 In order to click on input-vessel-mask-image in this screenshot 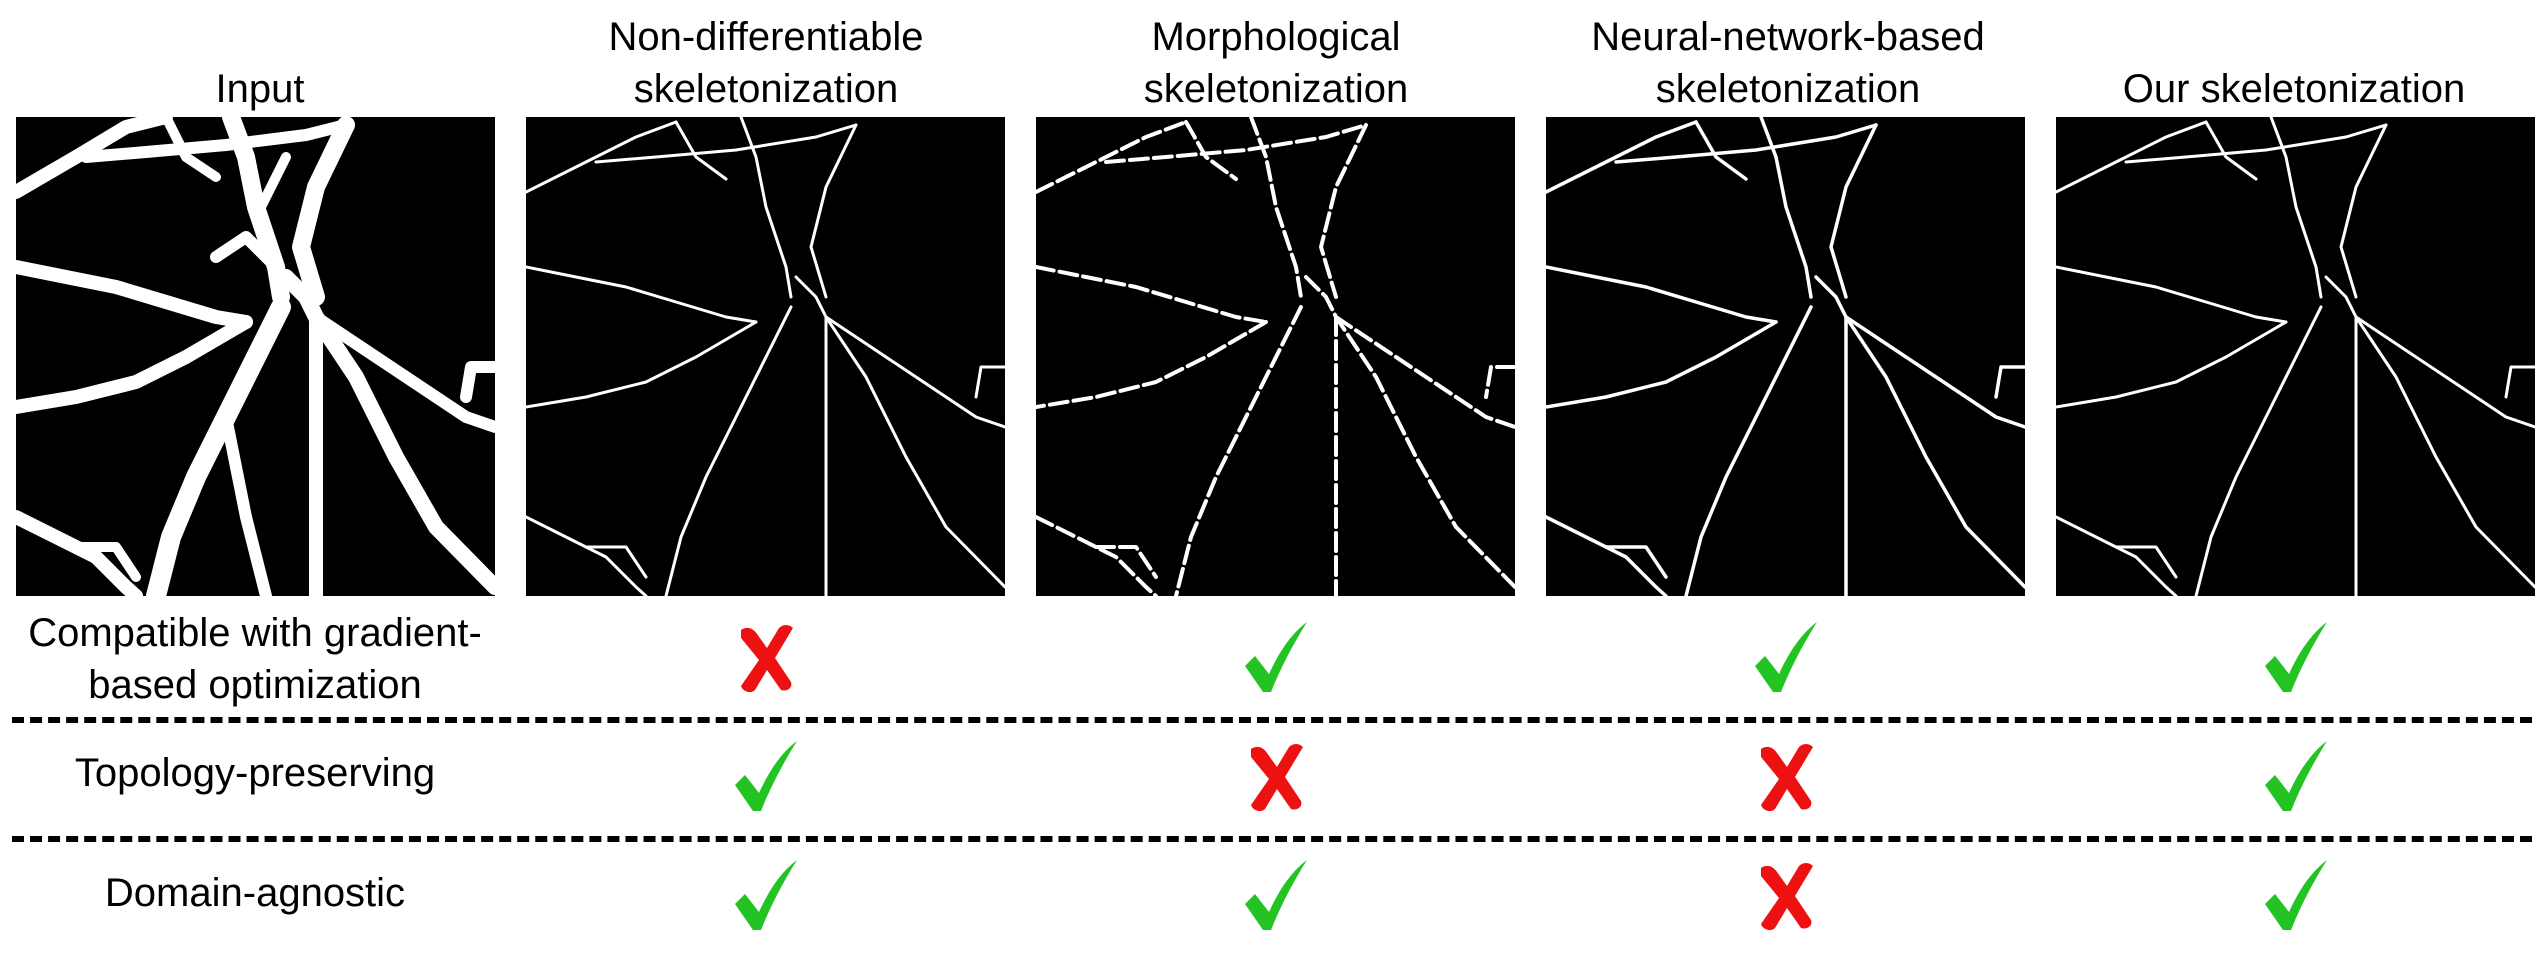, I will do `click(255, 356)`.